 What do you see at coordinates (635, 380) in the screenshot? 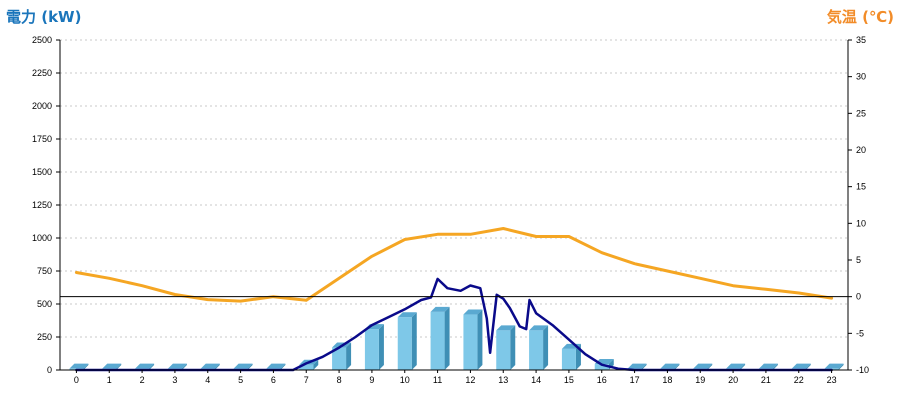
I see `x-tick-label: 17` at bounding box center [635, 380].